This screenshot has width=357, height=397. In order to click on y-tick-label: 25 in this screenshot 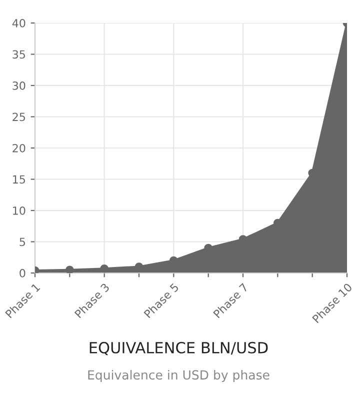, I will do `click(18, 117)`.